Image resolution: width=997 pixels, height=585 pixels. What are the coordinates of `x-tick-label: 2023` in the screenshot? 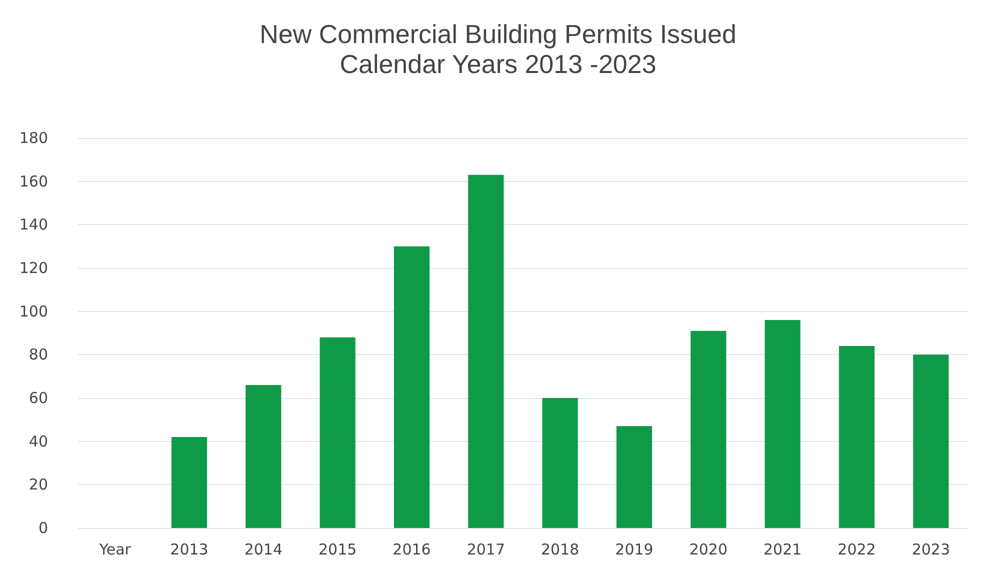 It's located at (931, 549).